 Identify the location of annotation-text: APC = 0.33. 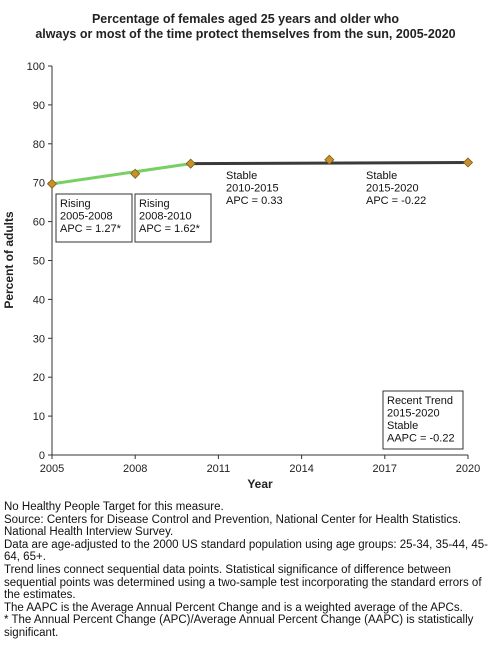
(254, 201).